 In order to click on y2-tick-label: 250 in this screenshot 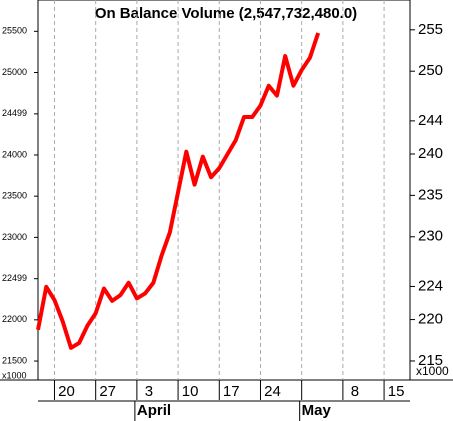, I will do `click(430, 70)`.